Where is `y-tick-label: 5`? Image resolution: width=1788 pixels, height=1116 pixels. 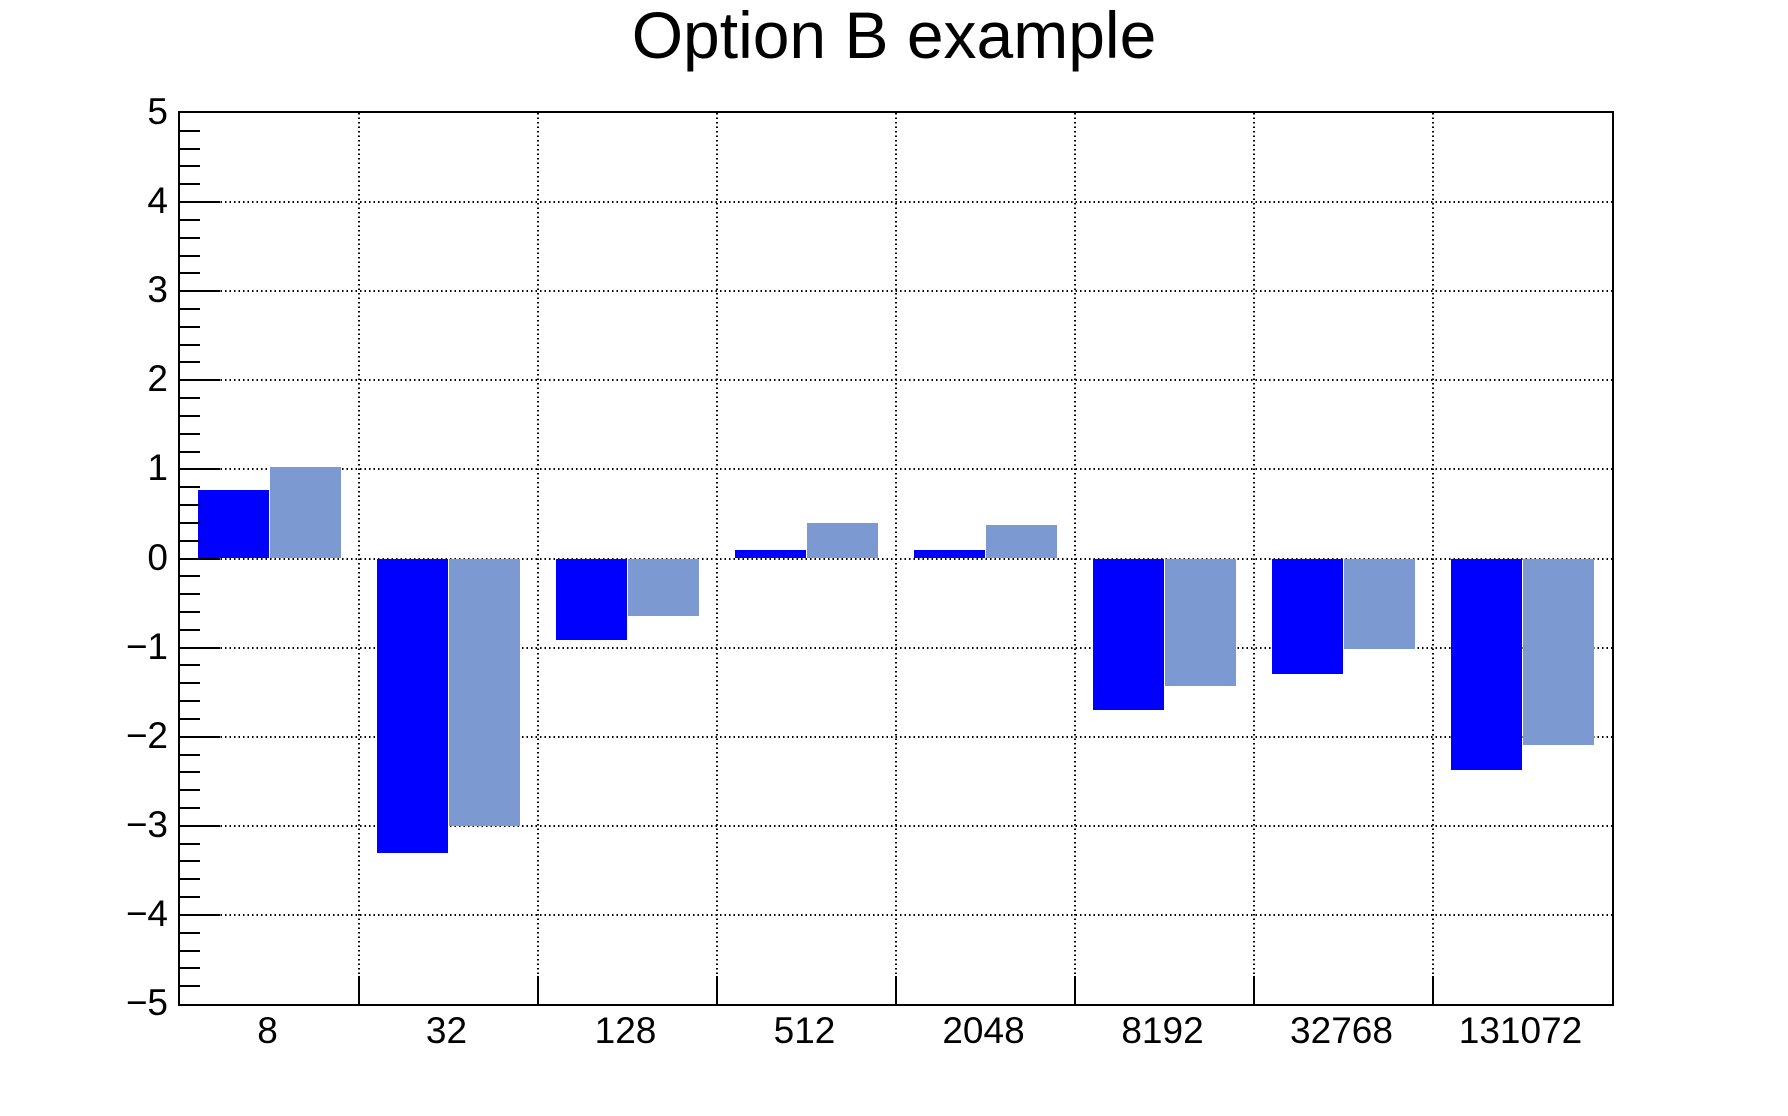 y-tick-label: 5 is located at coordinates (157, 111).